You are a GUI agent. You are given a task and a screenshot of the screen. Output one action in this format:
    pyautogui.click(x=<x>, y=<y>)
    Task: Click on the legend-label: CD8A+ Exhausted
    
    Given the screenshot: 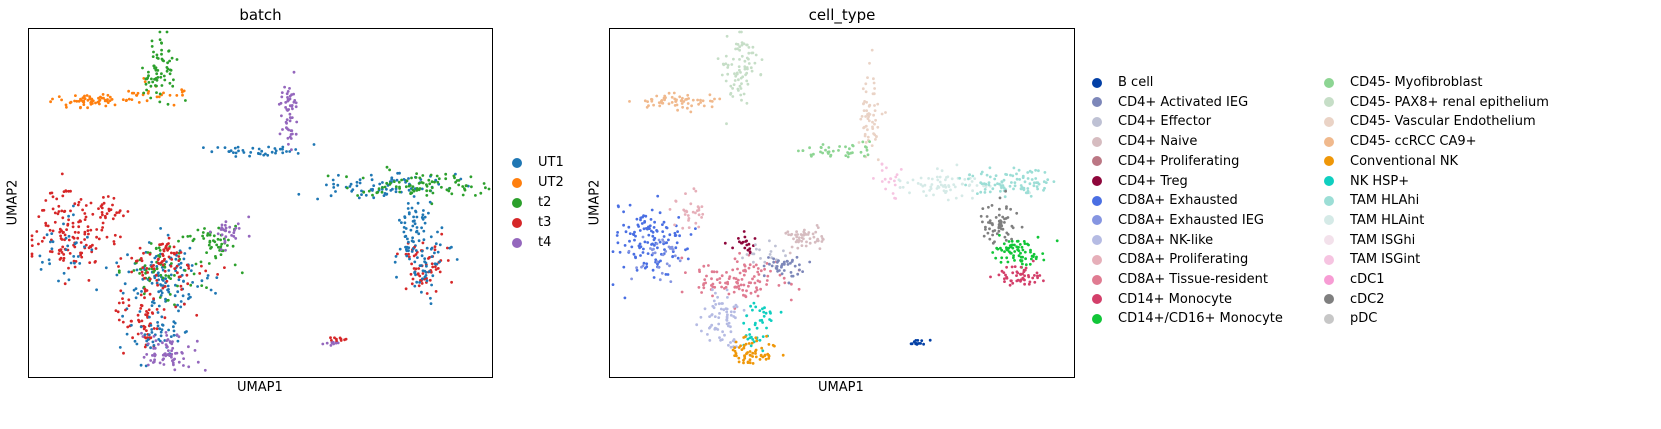 What is the action you would take?
    pyautogui.click(x=1178, y=201)
    